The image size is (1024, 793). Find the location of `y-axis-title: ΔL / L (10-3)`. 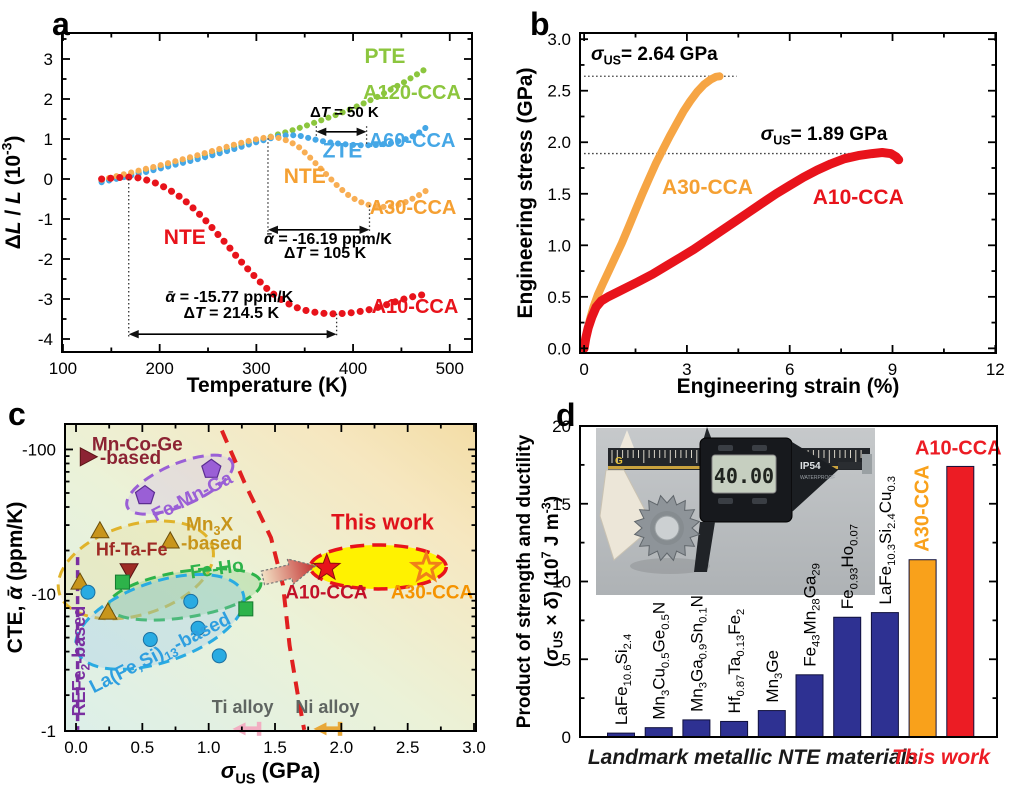

y-axis-title: ΔL / L (10-3) is located at coordinates (12, 193).